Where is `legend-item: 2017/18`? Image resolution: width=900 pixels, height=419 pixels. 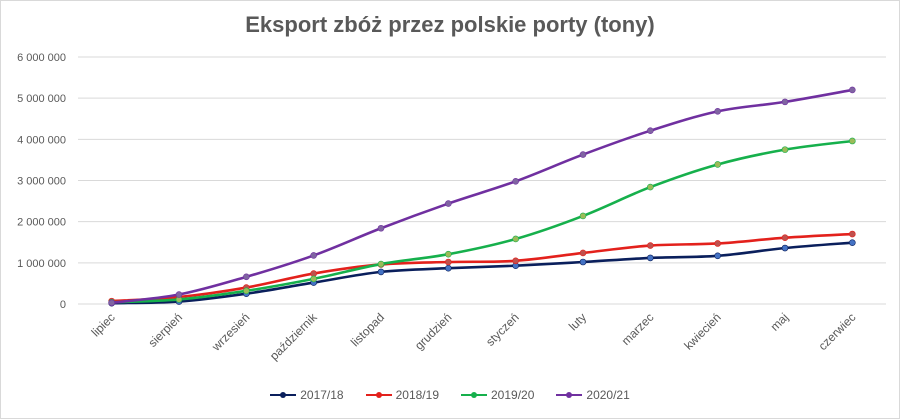 legend-item: 2017/18 is located at coordinates (307, 395).